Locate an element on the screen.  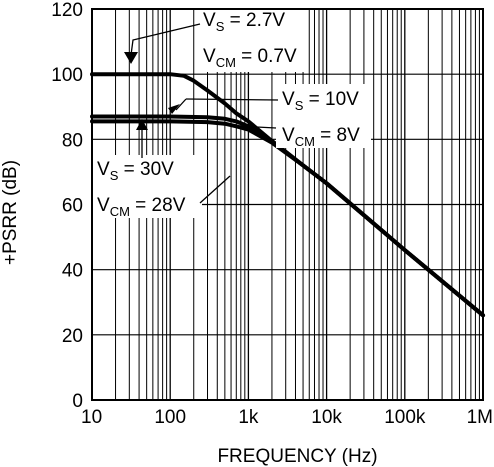
annotation-label: VS = 2.7V is located at coordinates (244, 22).